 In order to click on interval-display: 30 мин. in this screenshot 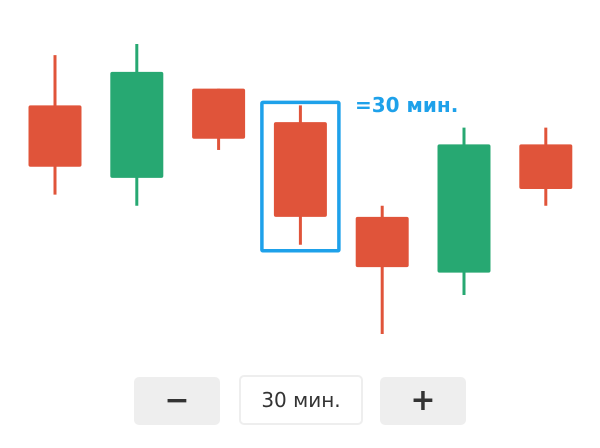, I will do `click(301, 400)`.